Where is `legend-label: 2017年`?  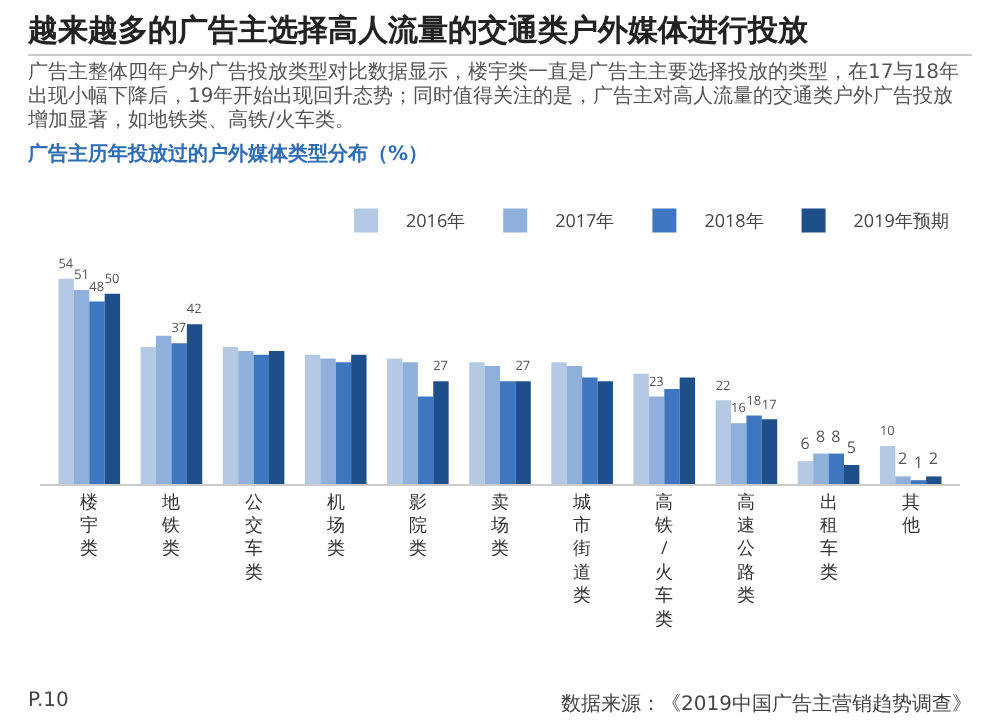
legend-label: 2017年 is located at coordinates (585, 220).